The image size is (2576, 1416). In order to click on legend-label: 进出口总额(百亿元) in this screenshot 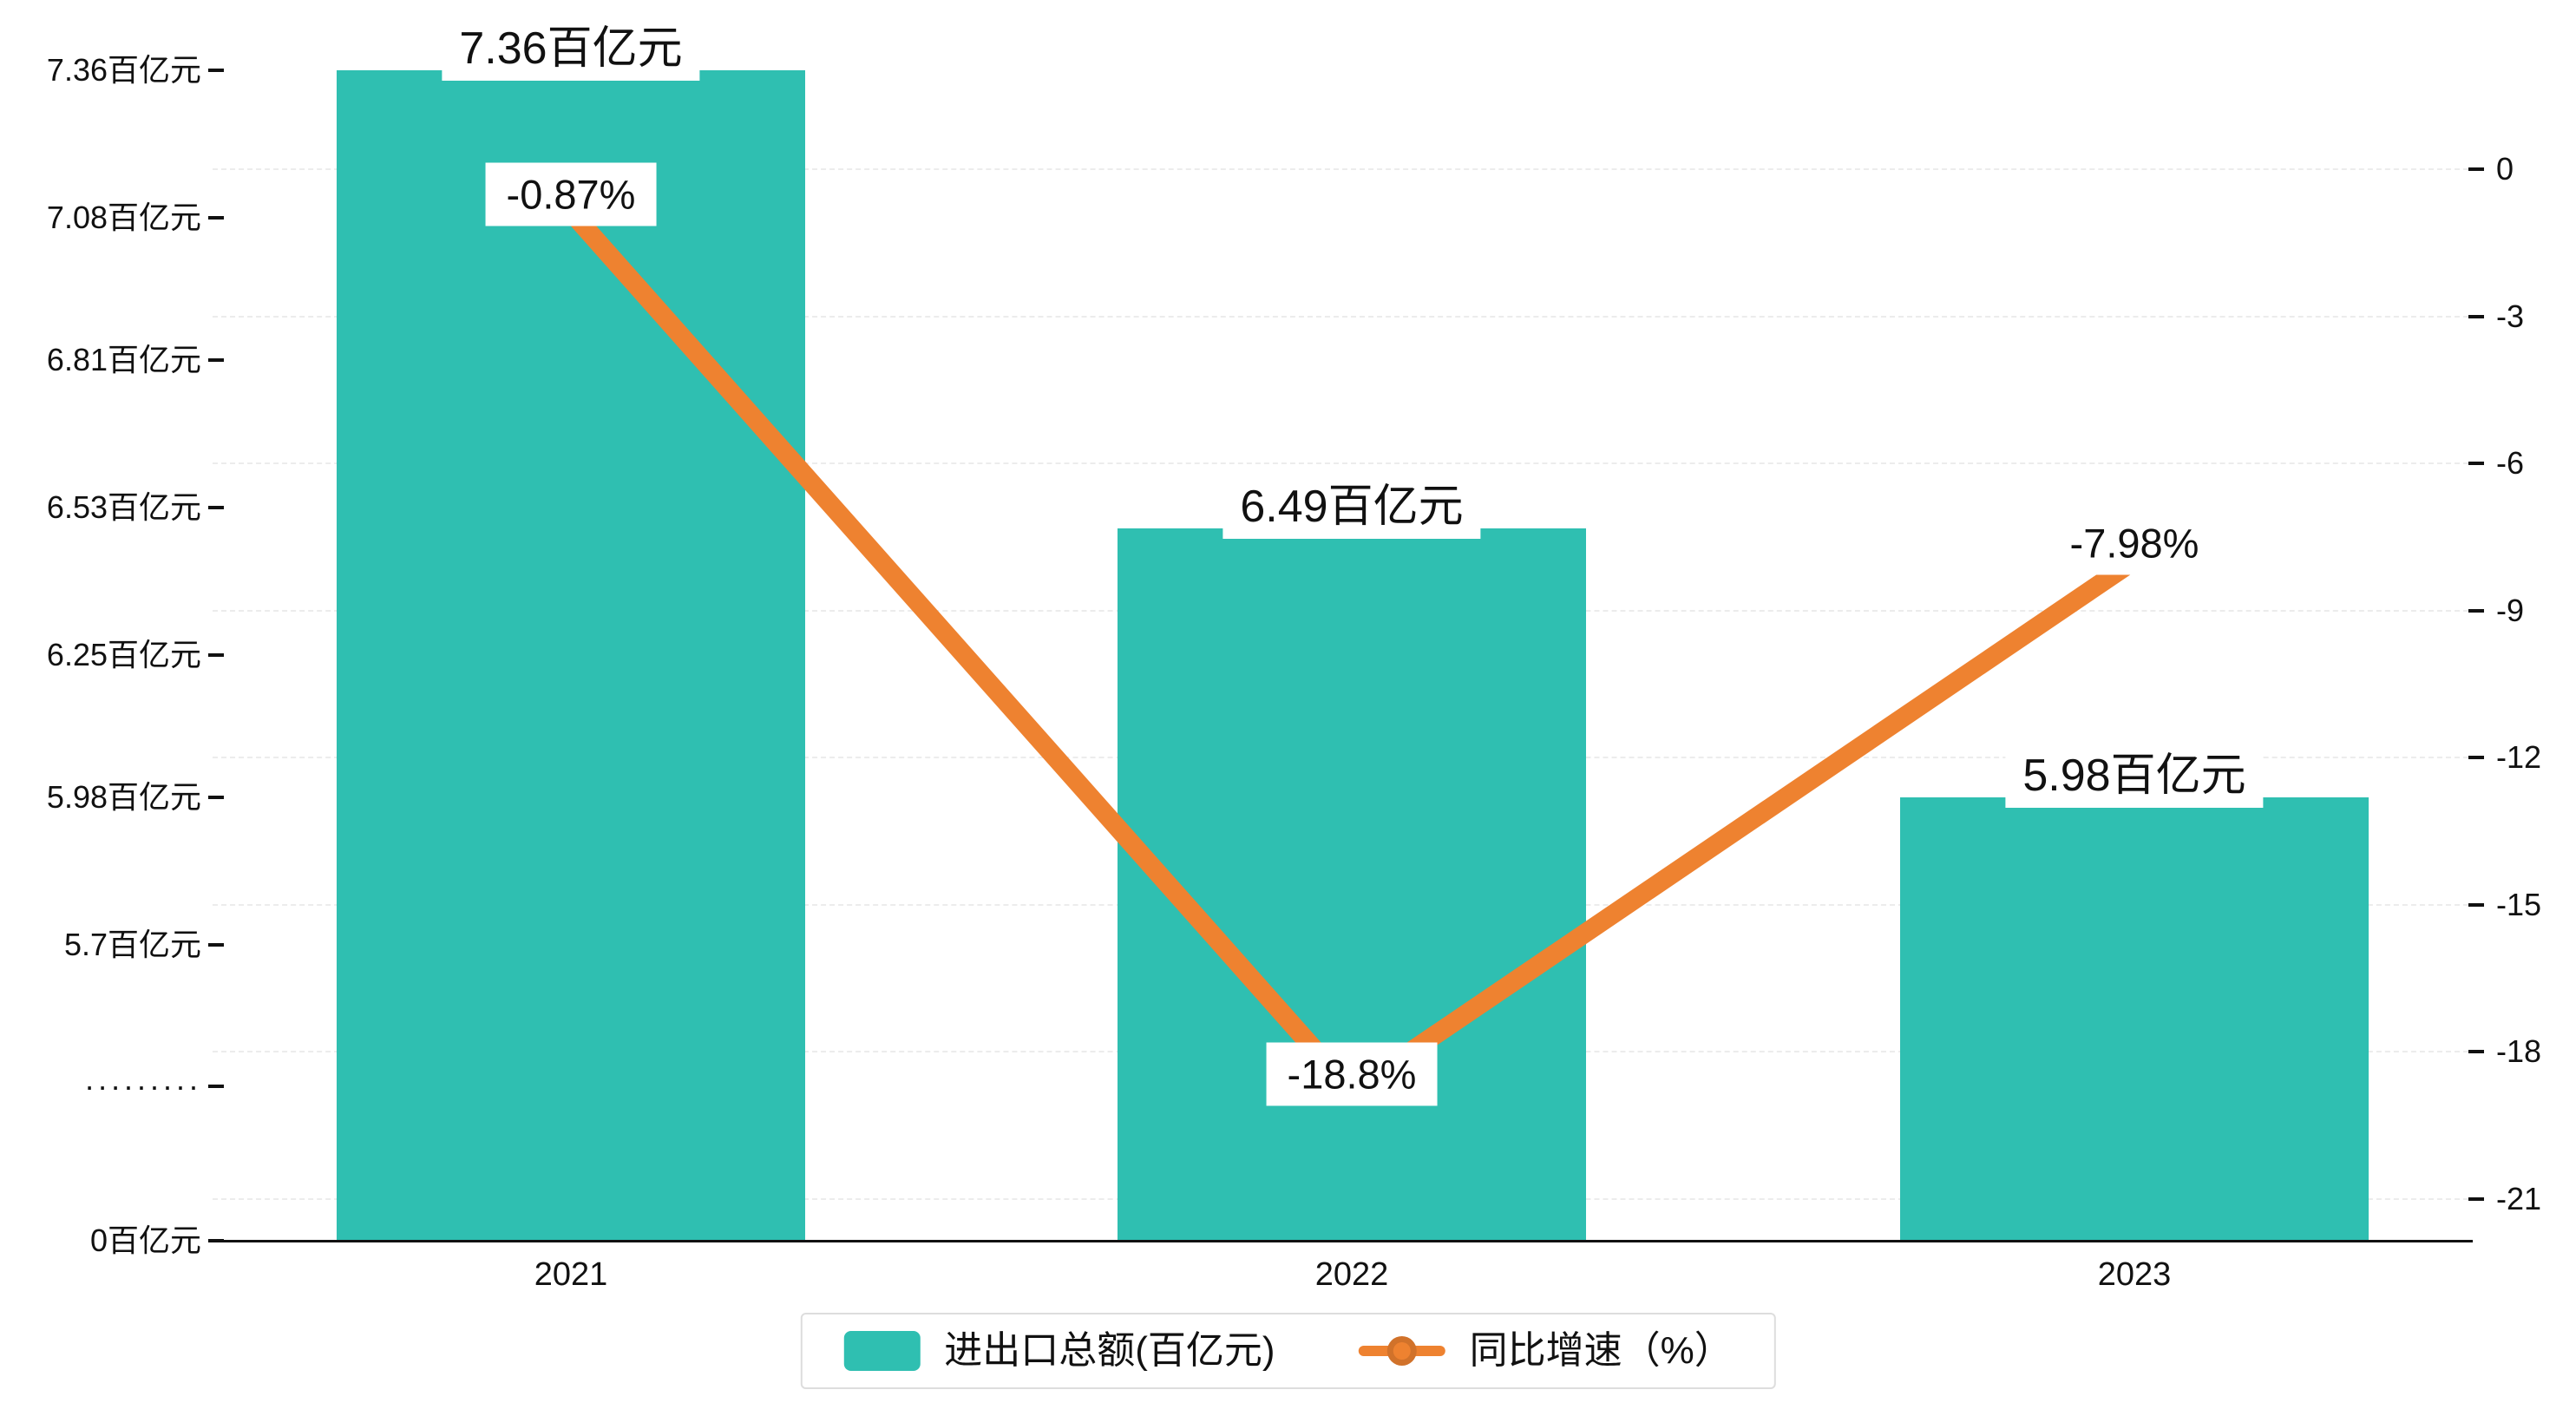, I will do `click(1109, 1351)`.